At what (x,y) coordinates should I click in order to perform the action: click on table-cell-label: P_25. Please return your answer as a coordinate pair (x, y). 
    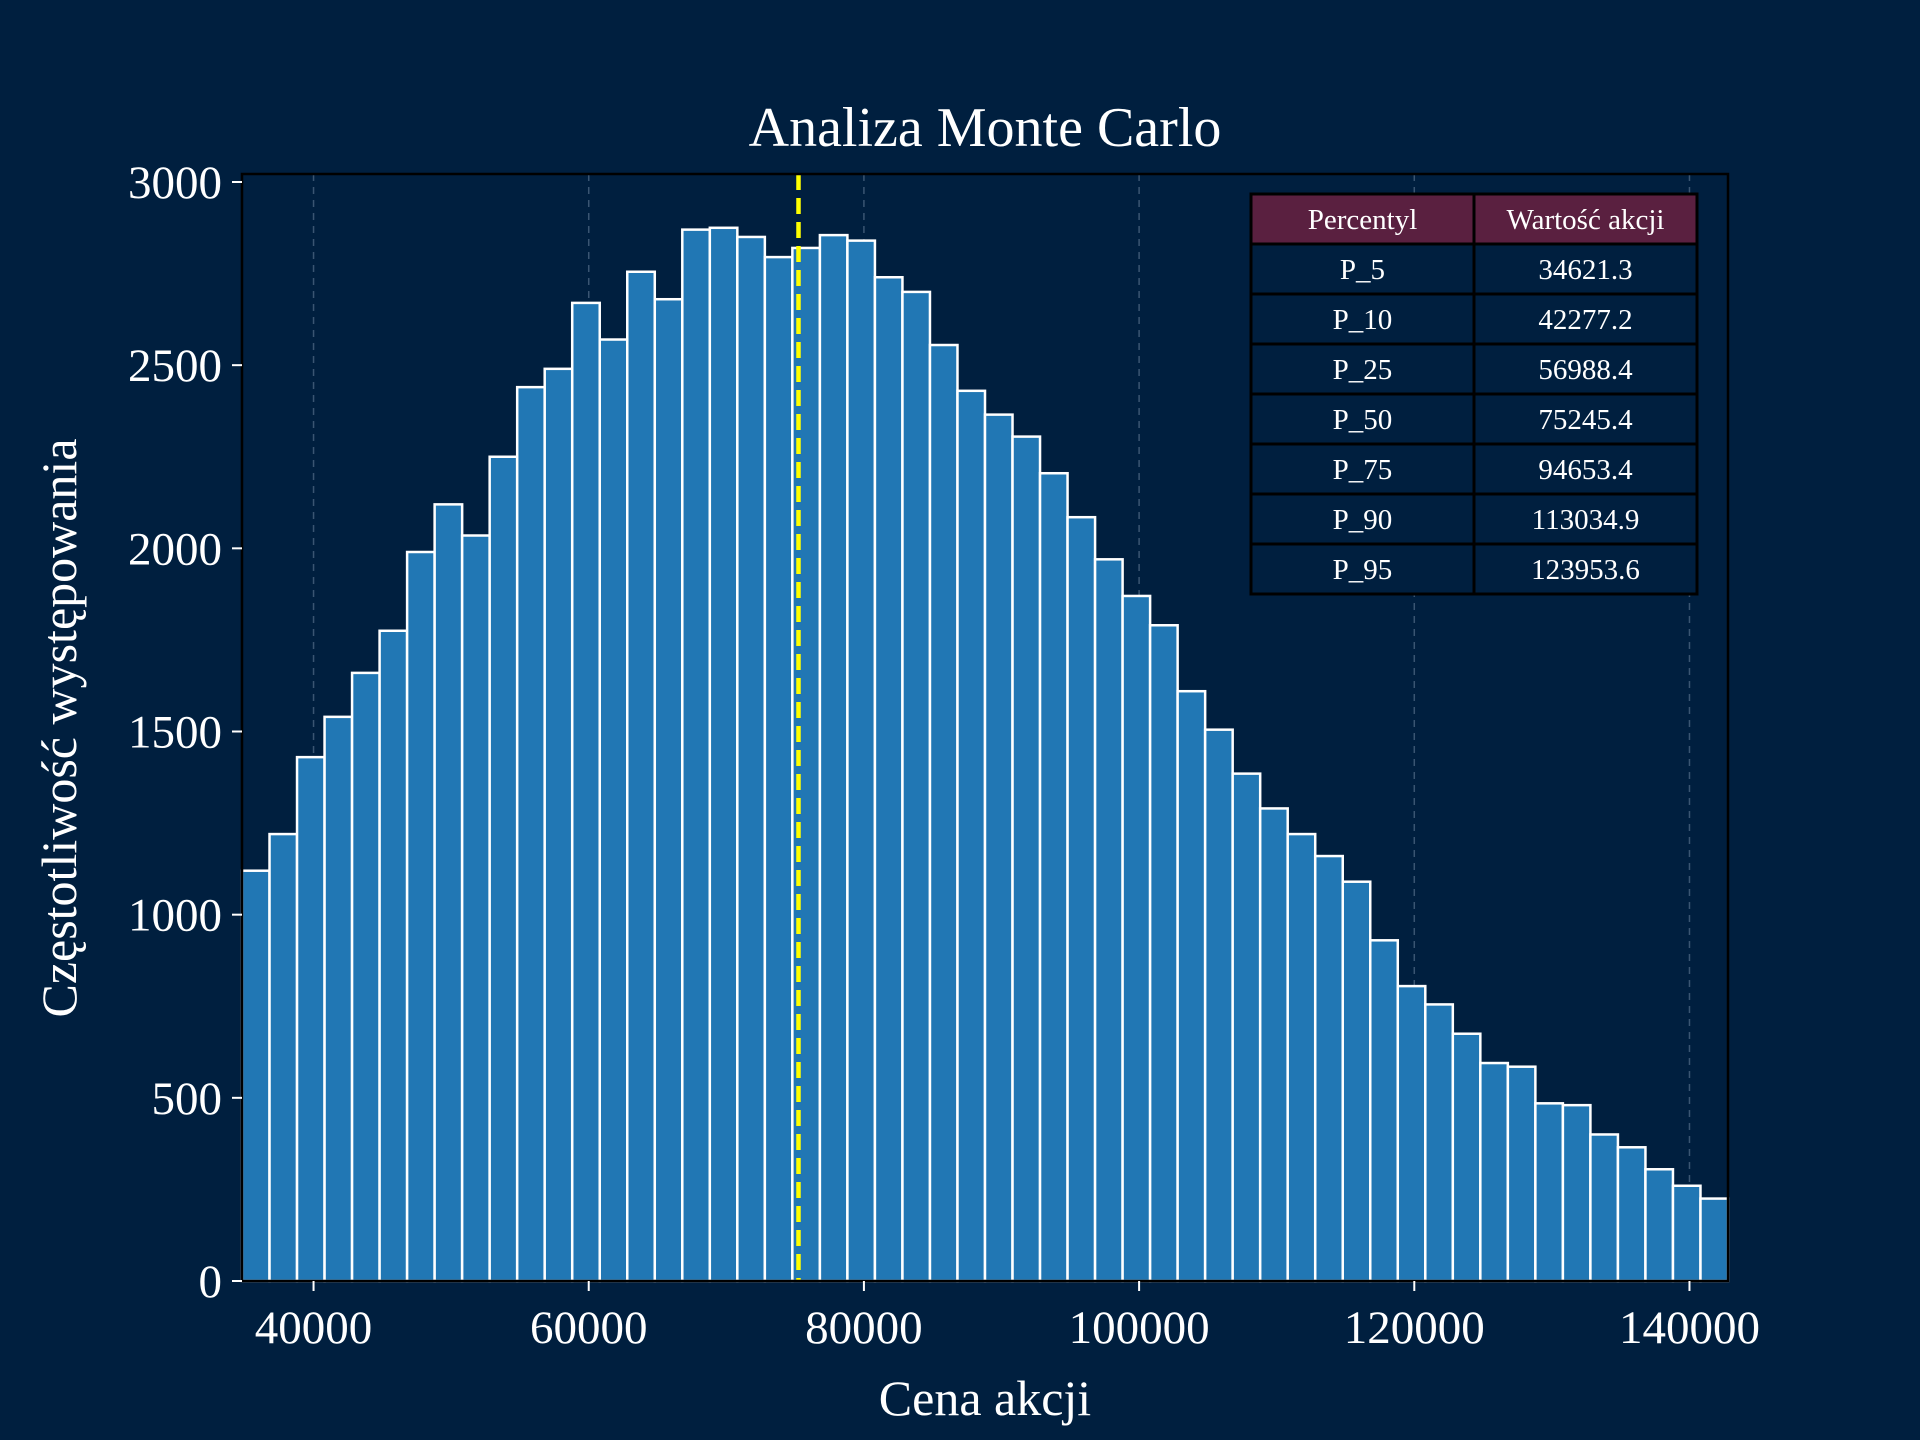
    Looking at the image, I should click on (1363, 370).